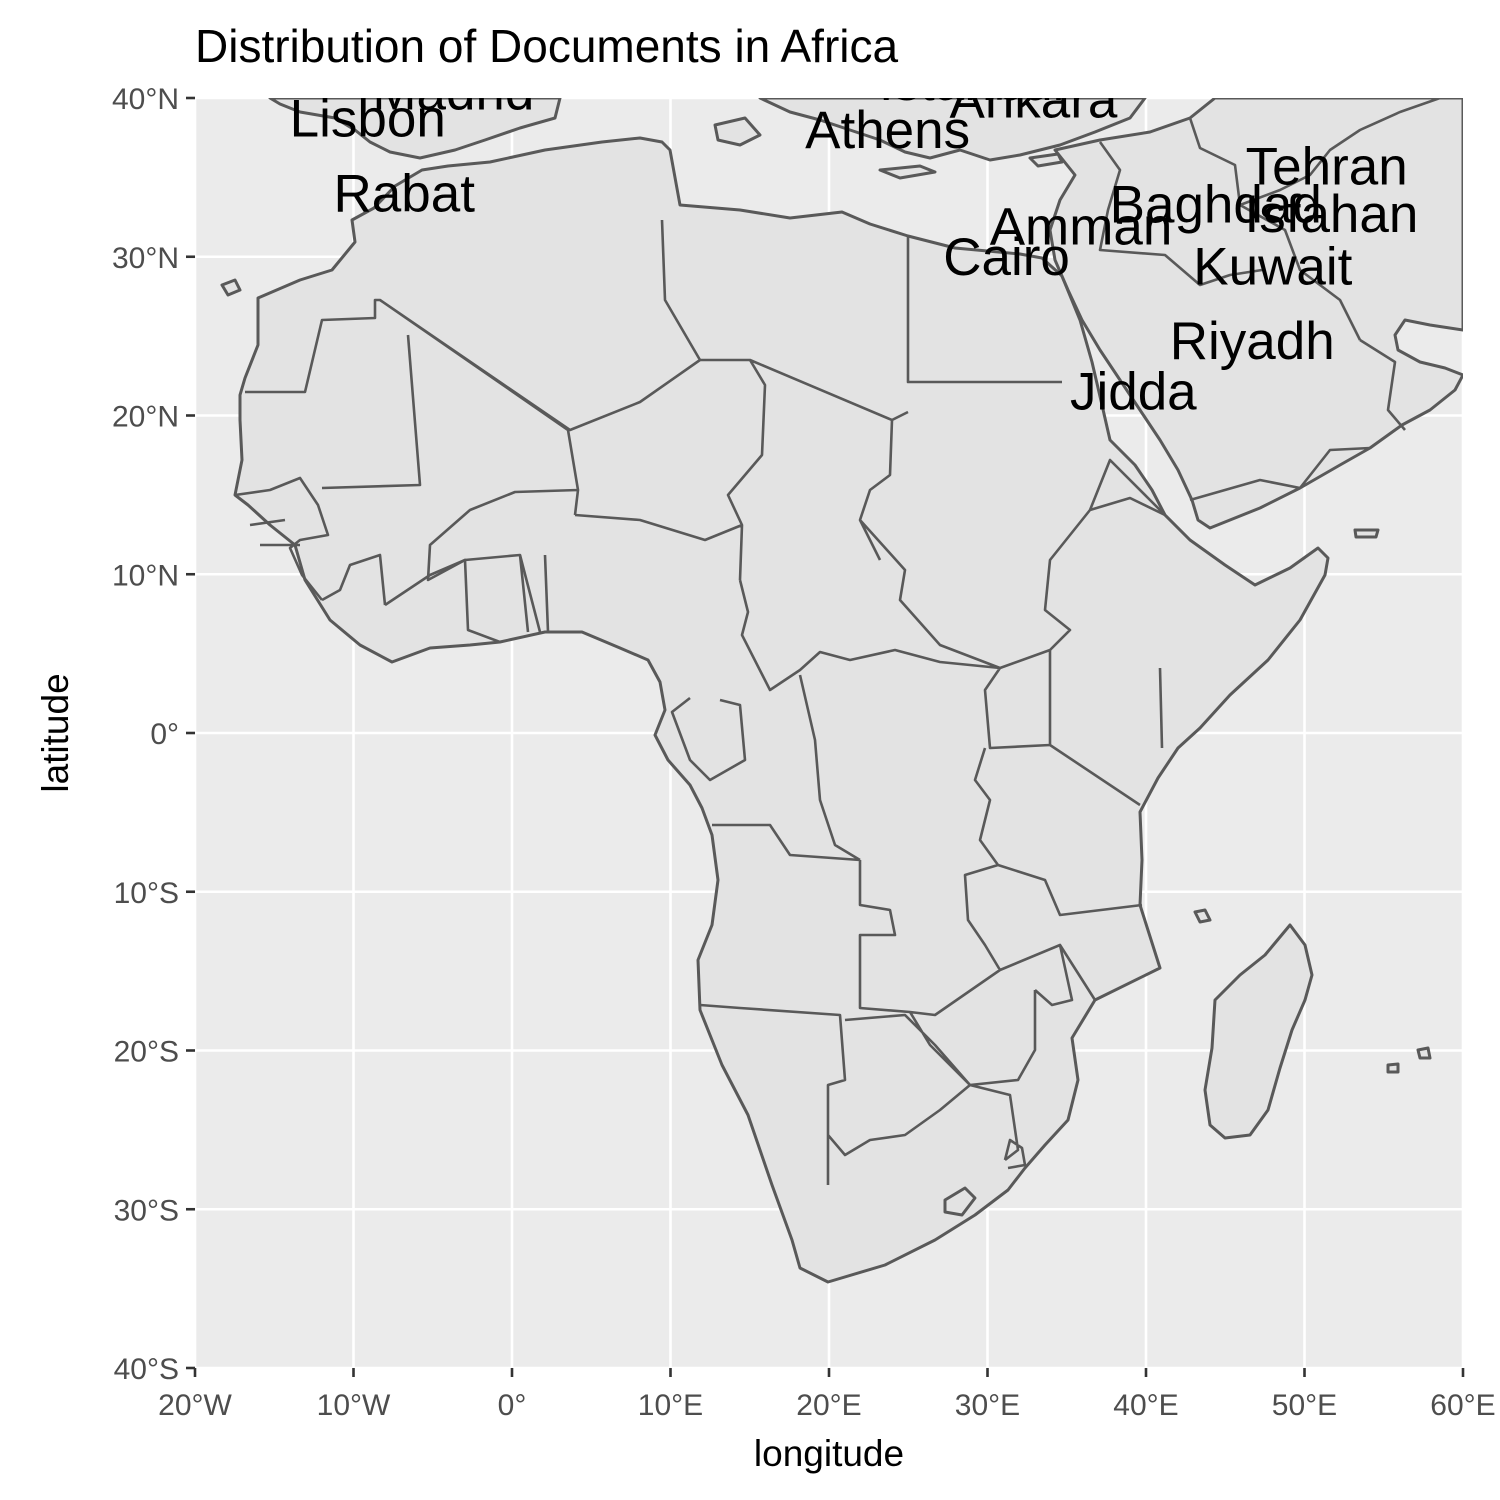  I want to click on lesotho, so click(960, 1201).